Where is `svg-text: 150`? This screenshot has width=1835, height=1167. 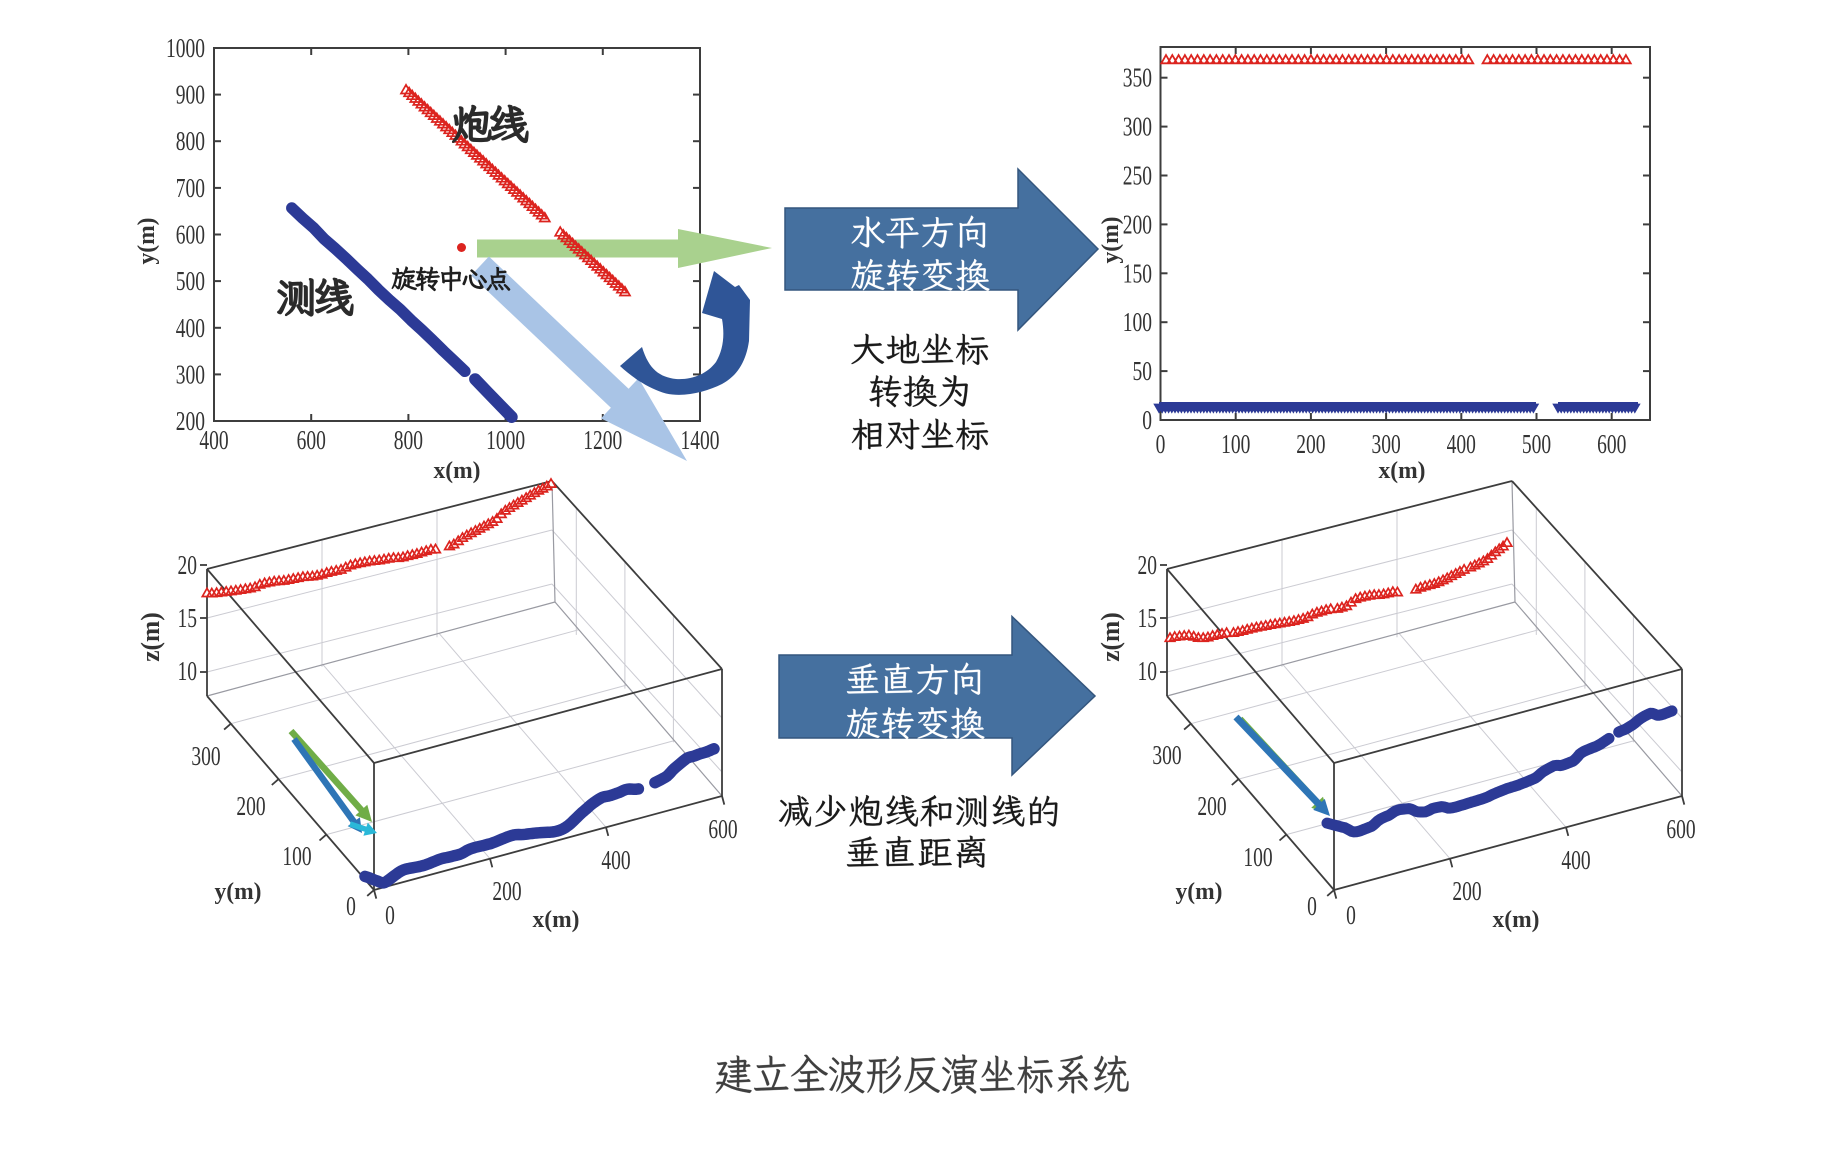
svg-text: 150 is located at coordinates (1137, 274).